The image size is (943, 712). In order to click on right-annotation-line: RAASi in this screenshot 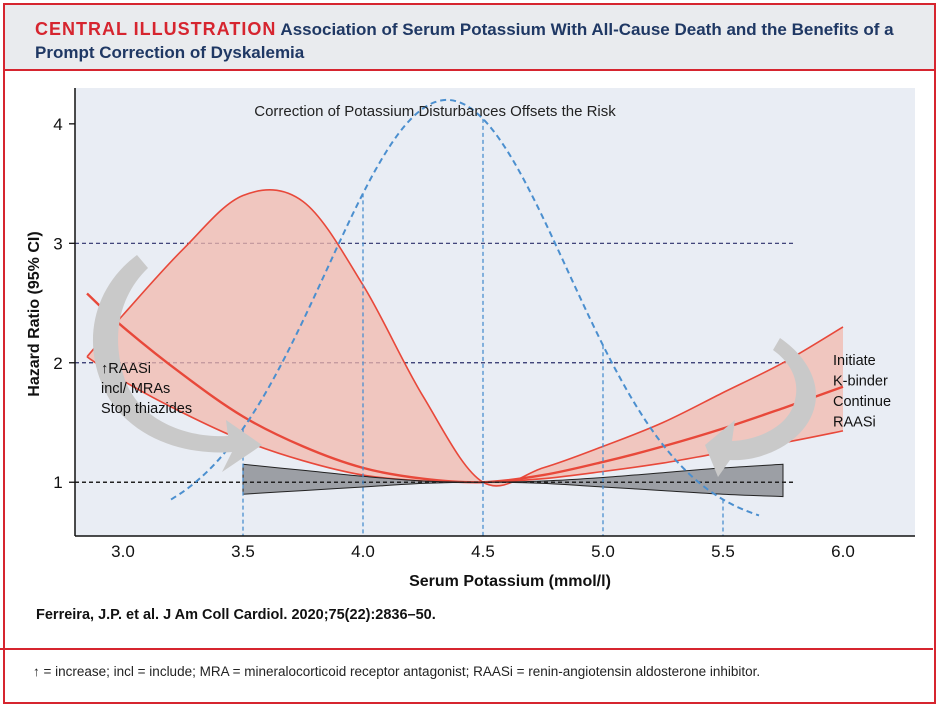, I will do `click(854, 423)`.